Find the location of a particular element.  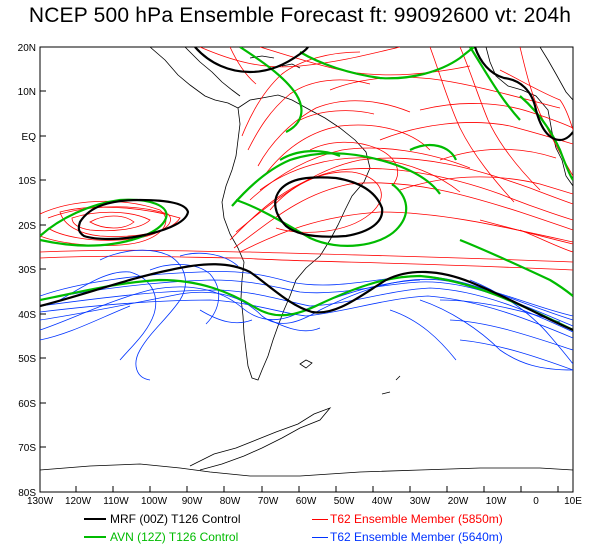

lon-label: 20W is located at coordinates (458, 501).